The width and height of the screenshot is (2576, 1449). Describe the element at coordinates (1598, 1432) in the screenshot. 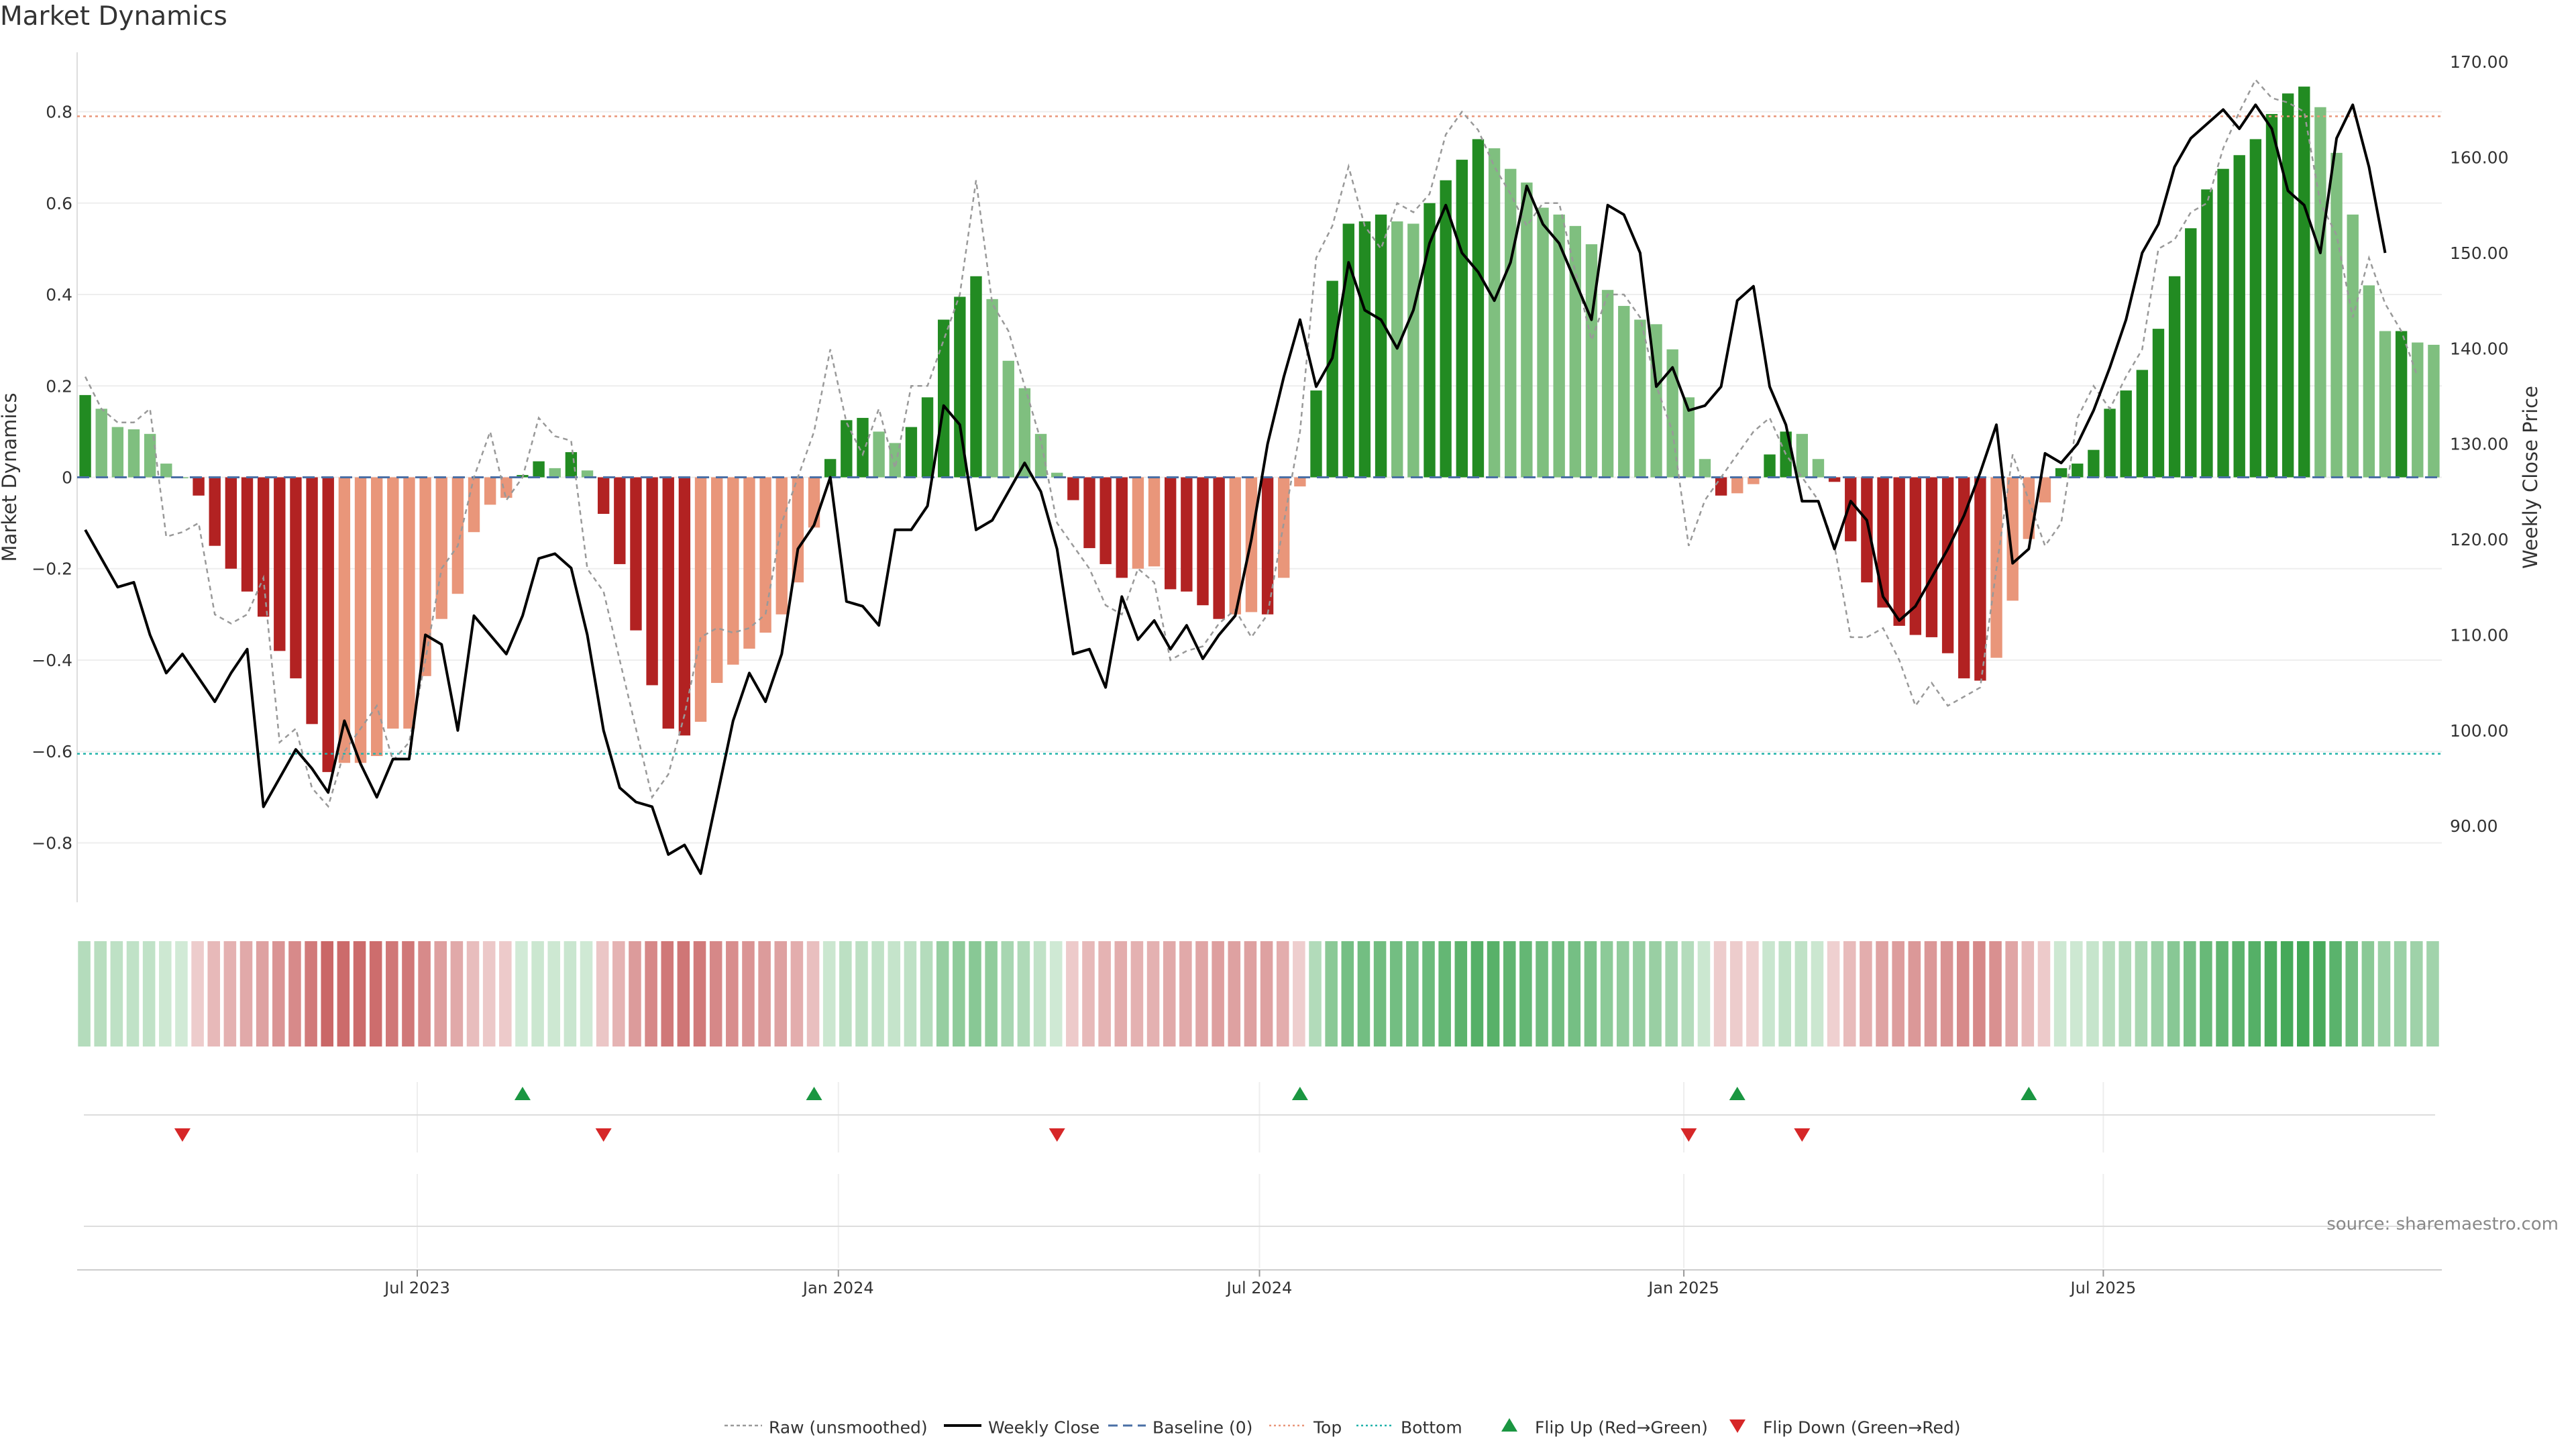

I see `legend-item-flip-up: Flip Up (Red→Green)` at that location.